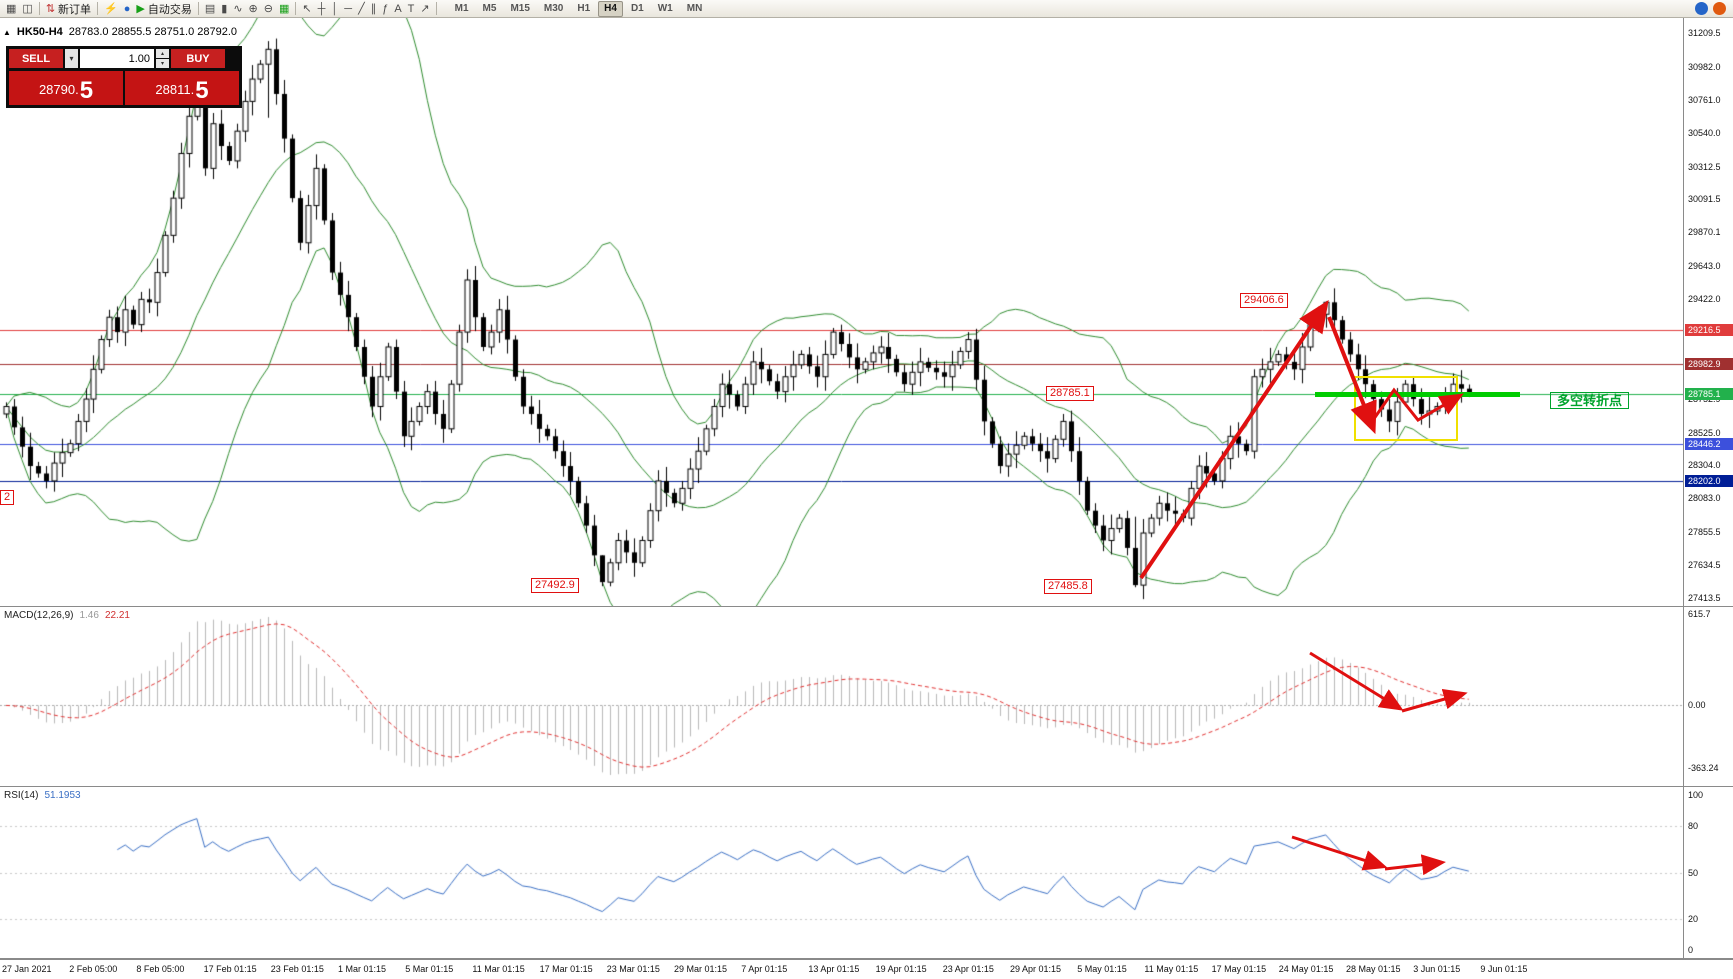  I want to click on rsi-axis-label: 0, so click(1691, 950).